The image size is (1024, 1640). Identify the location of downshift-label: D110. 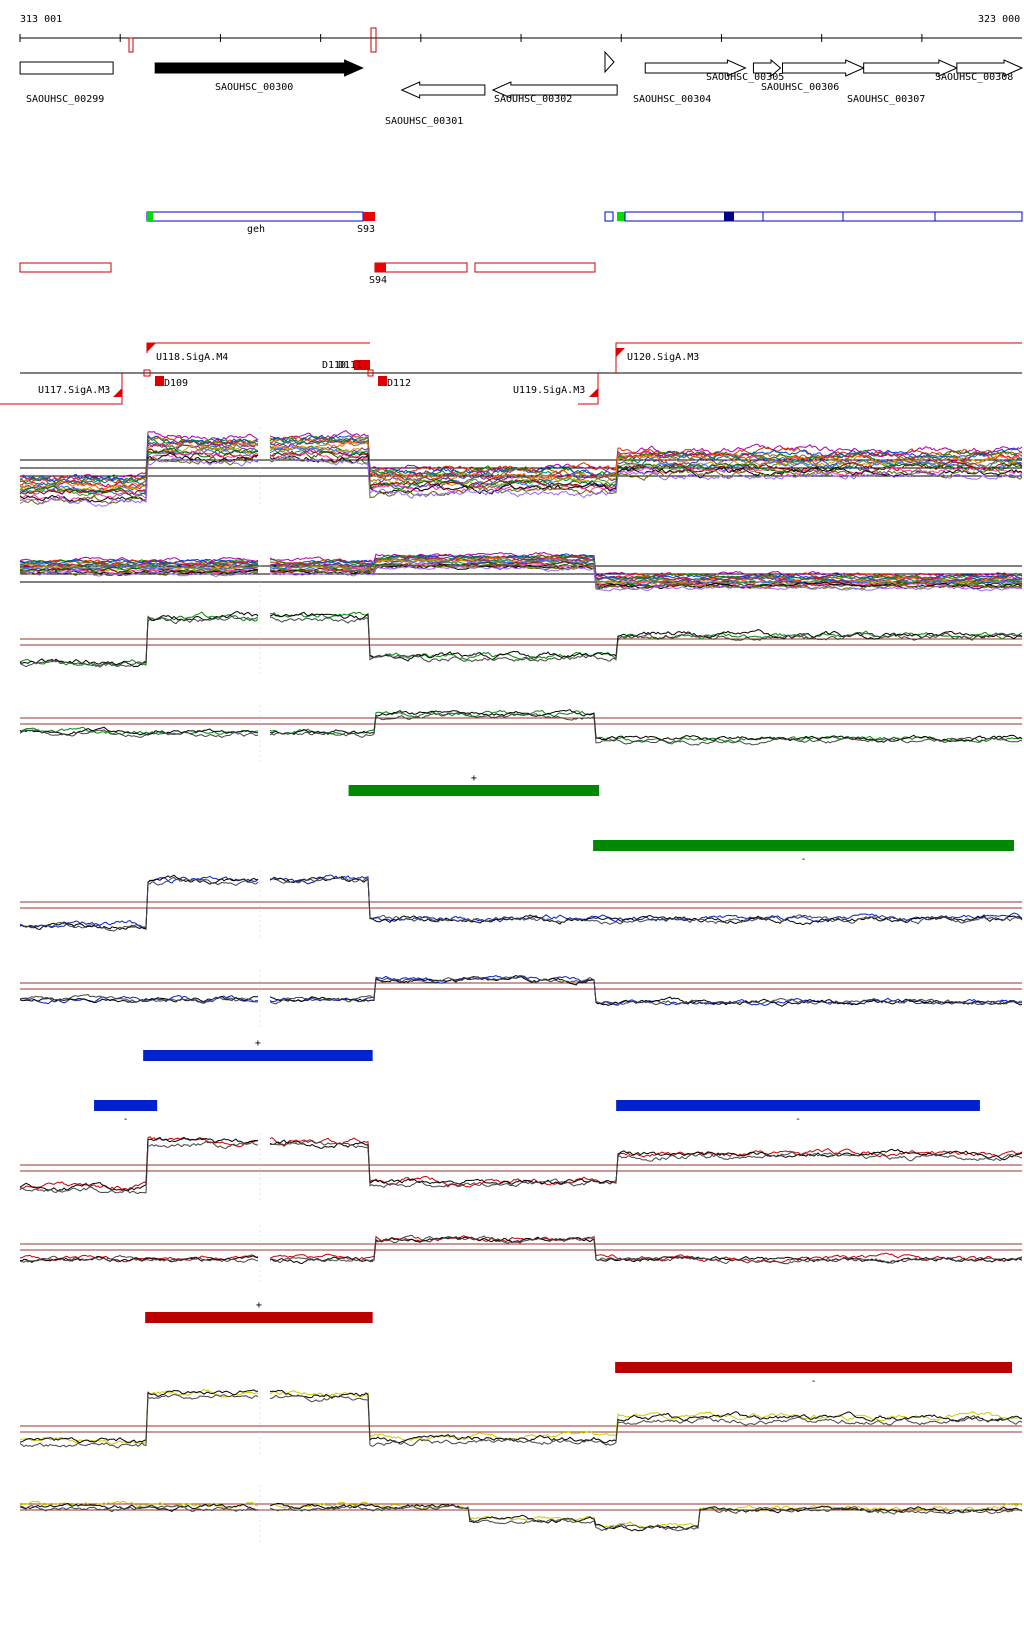
(334, 365).